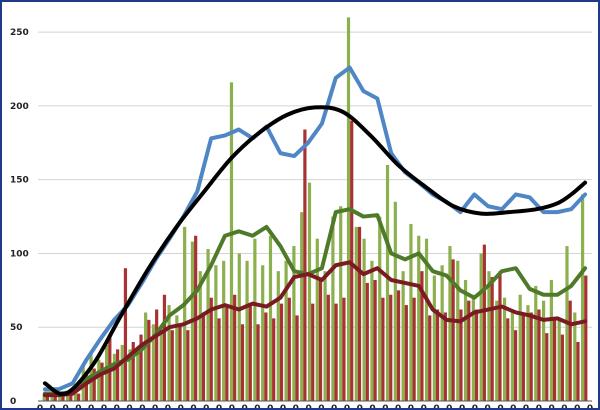 The width and height of the screenshot is (600, 410). Describe the element at coordinates (19, 181) in the screenshot. I see `y-tick-label: 150` at that location.